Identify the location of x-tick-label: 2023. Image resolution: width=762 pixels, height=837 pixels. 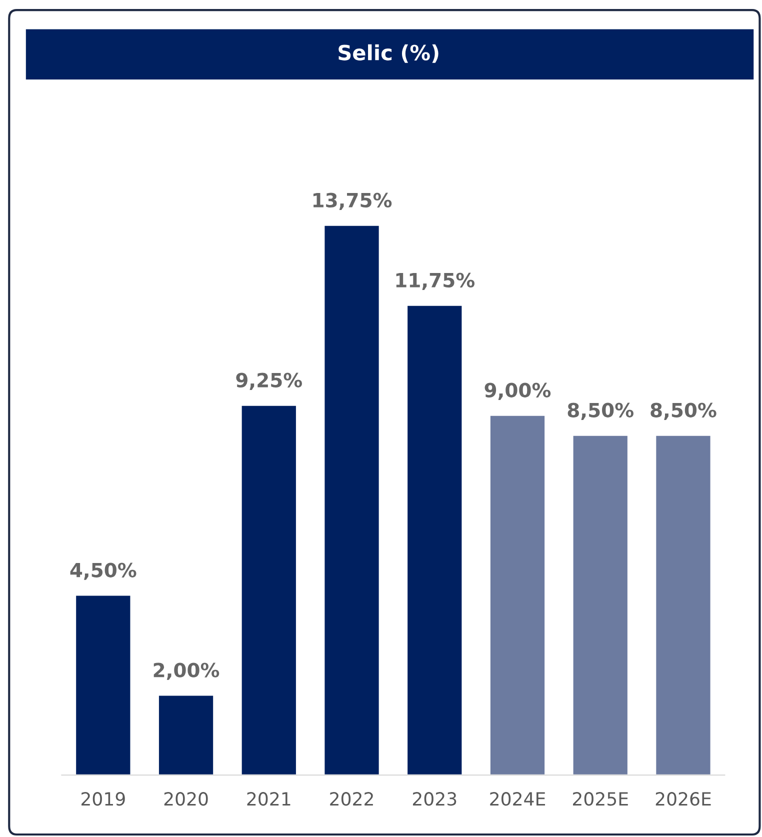
(434, 799).